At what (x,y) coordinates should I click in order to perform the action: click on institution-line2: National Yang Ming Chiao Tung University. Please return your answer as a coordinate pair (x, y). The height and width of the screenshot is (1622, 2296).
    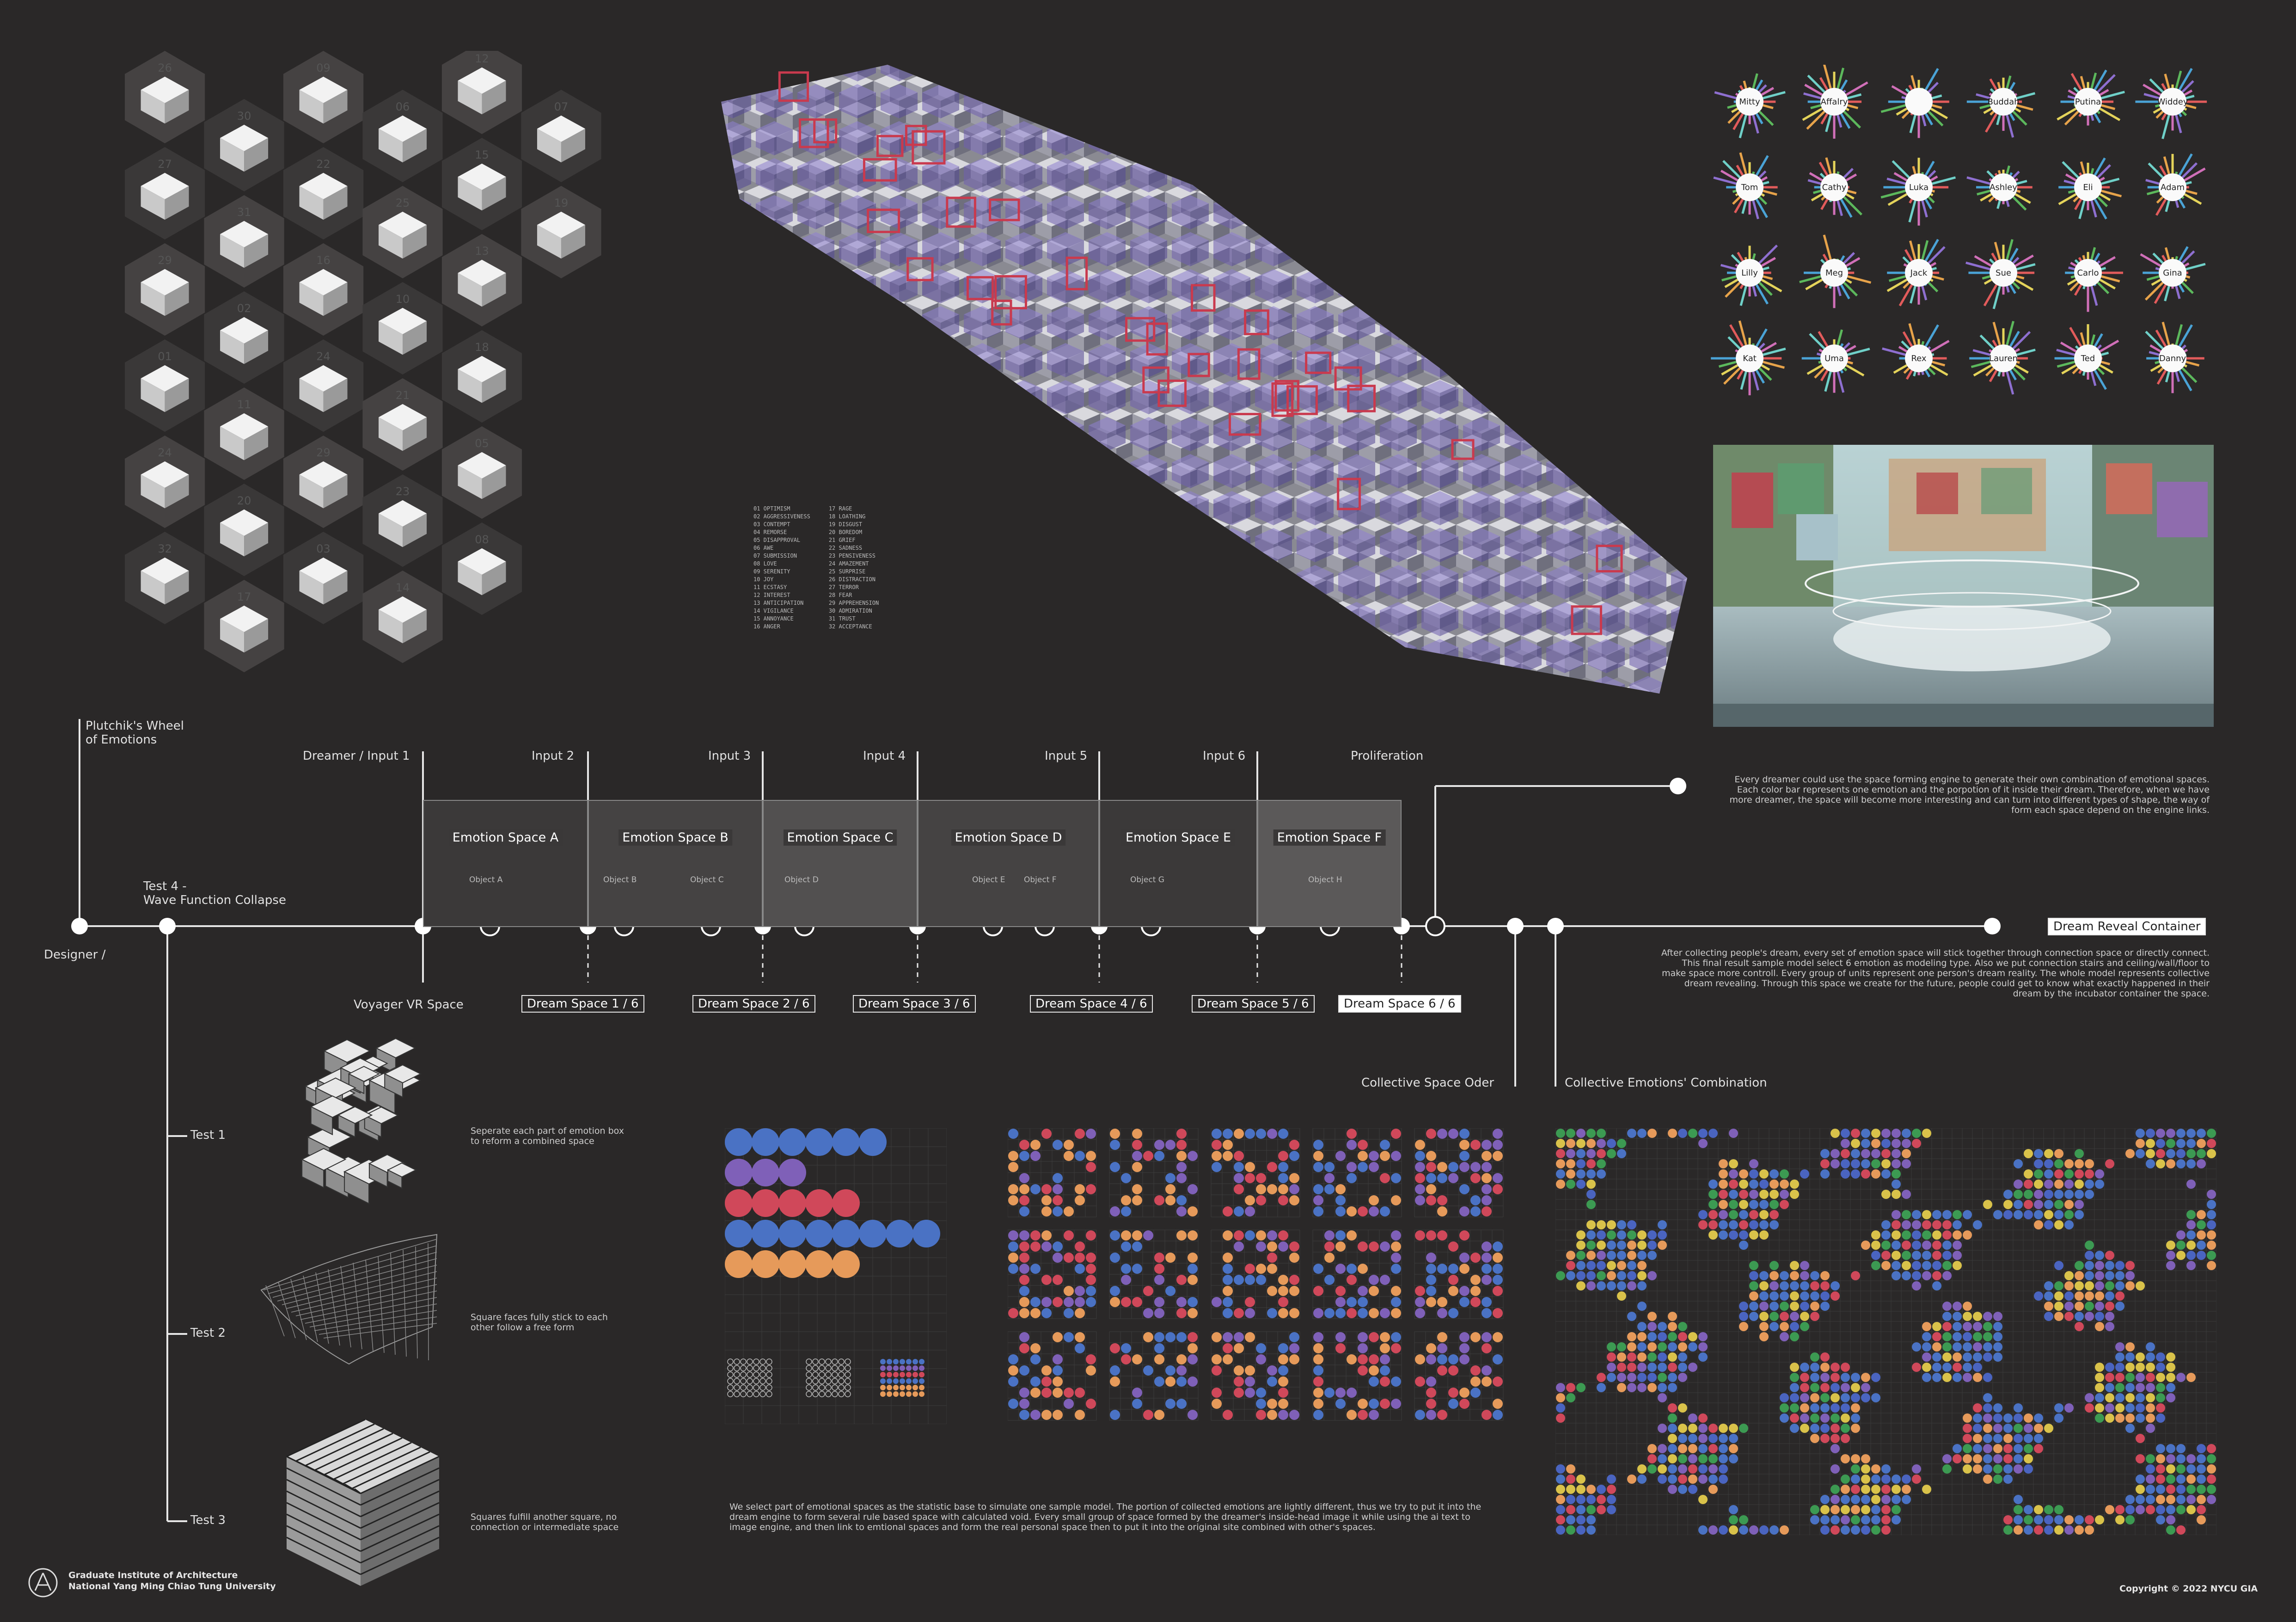
    Looking at the image, I should click on (172, 1586).